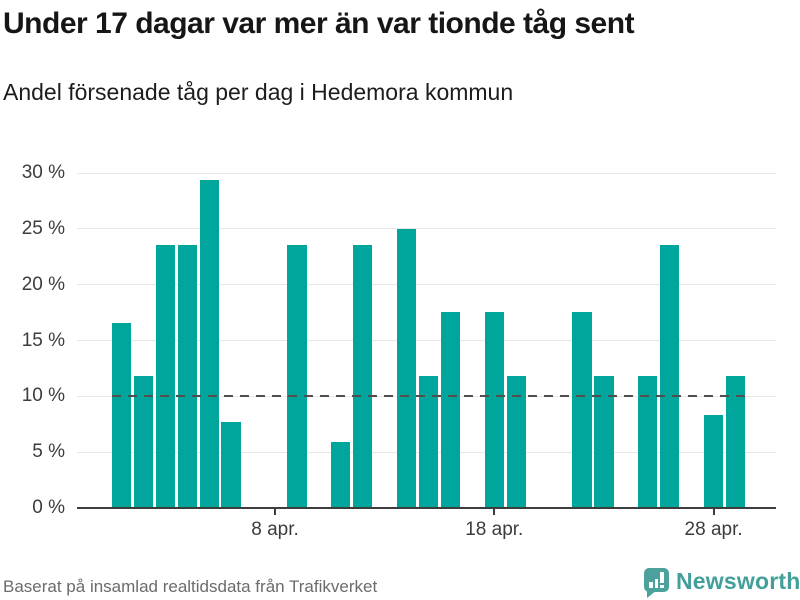 The image size is (800, 600). Describe the element at coordinates (494, 529) in the screenshot. I see `x-tick-label: 18 apr.` at that location.